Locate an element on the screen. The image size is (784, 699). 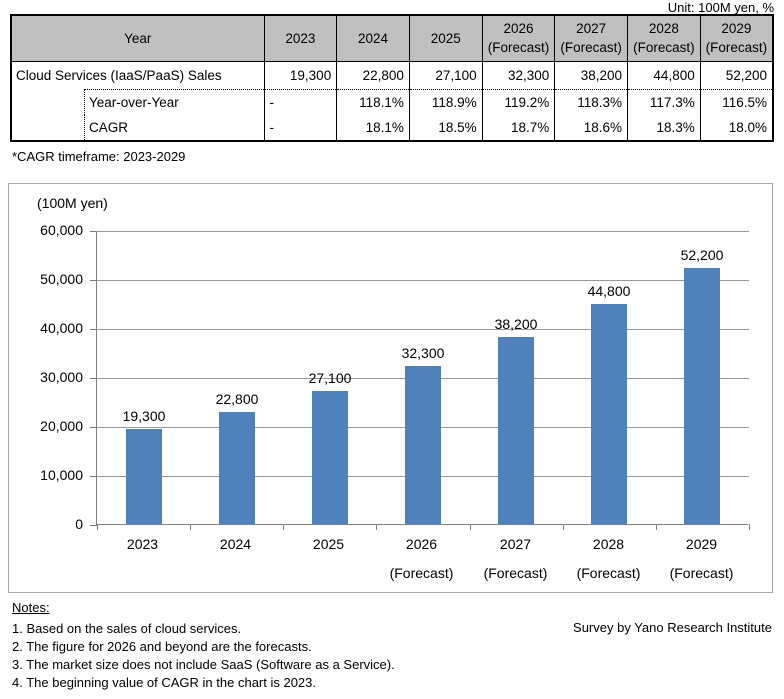
y-axis-label: 0 is located at coordinates (79, 524).